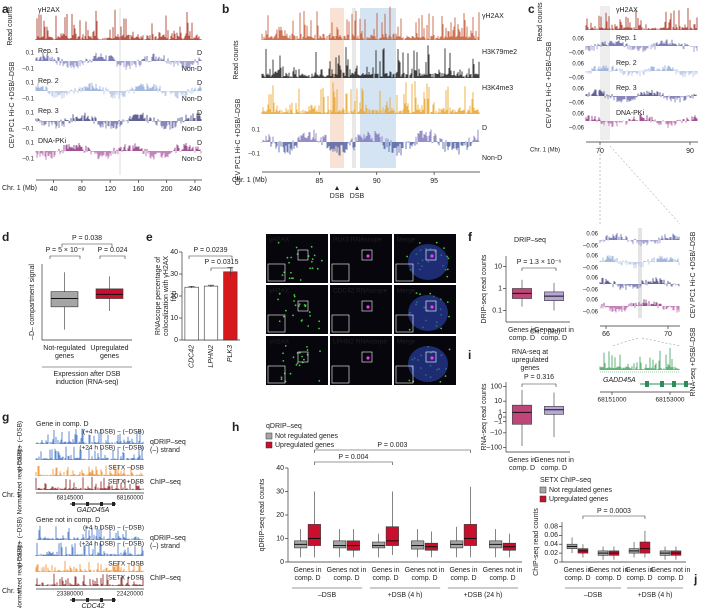  Describe the element at coordinates (211, 356) in the screenshot. I see `x-tick-label: LPHN2` at that location.